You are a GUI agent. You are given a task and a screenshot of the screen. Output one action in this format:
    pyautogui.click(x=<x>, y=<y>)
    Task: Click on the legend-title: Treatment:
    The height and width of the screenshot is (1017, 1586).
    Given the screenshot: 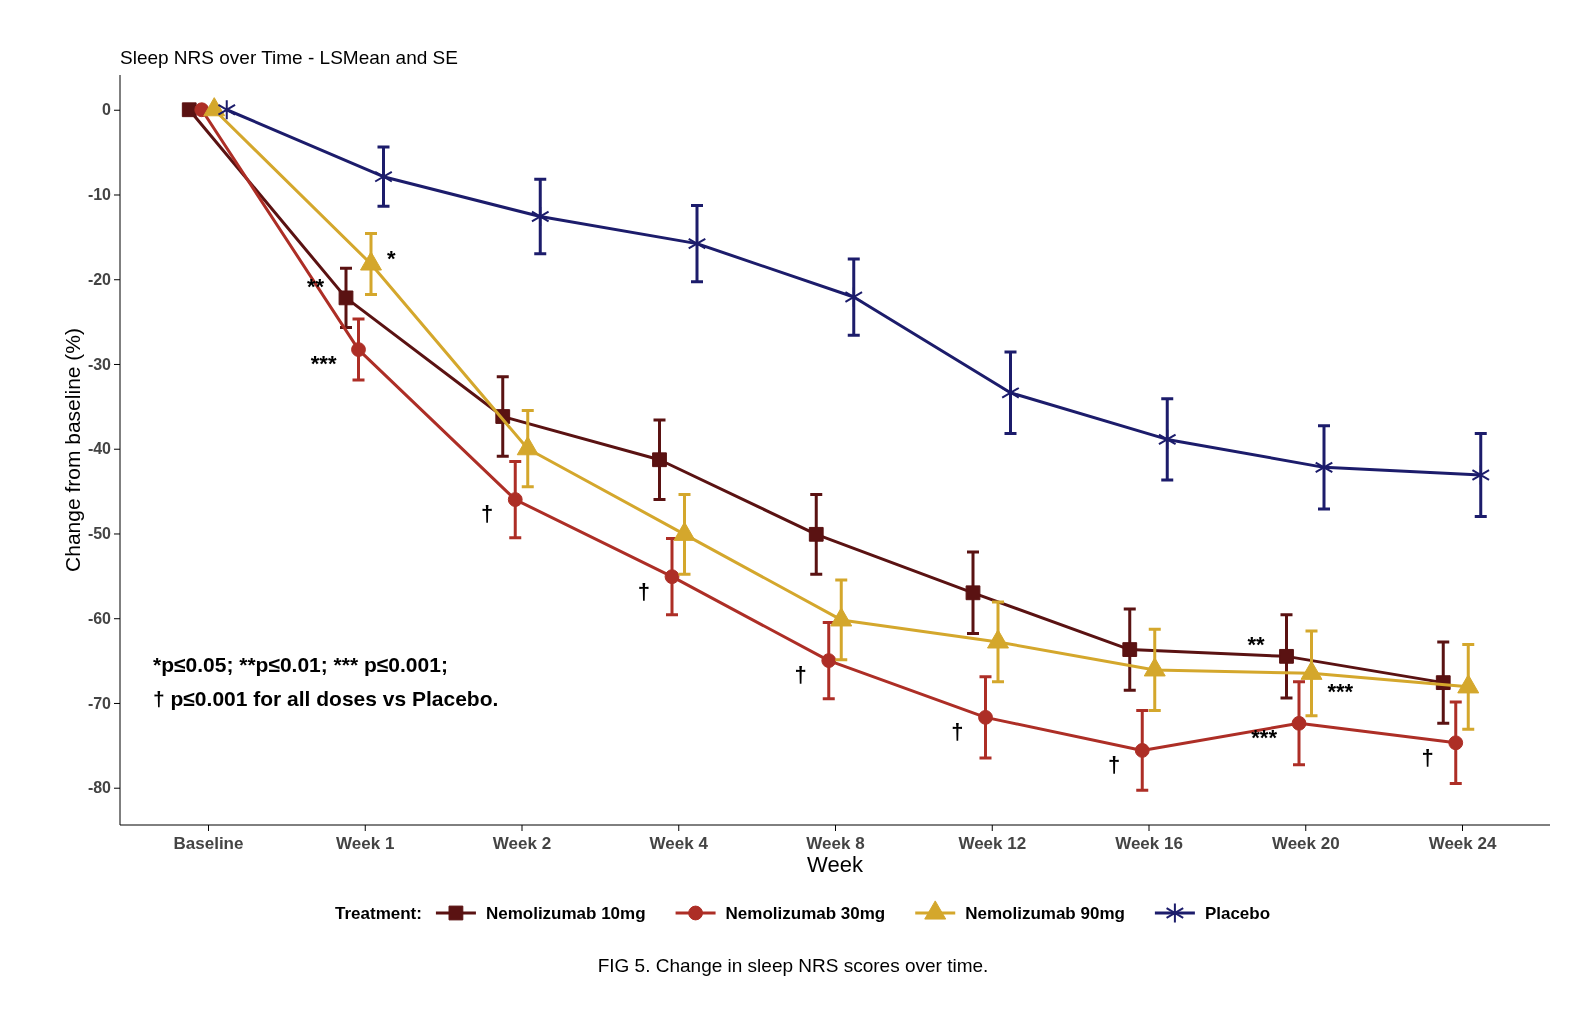 What is the action you would take?
    pyautogui.click(x=378, y=913)
    